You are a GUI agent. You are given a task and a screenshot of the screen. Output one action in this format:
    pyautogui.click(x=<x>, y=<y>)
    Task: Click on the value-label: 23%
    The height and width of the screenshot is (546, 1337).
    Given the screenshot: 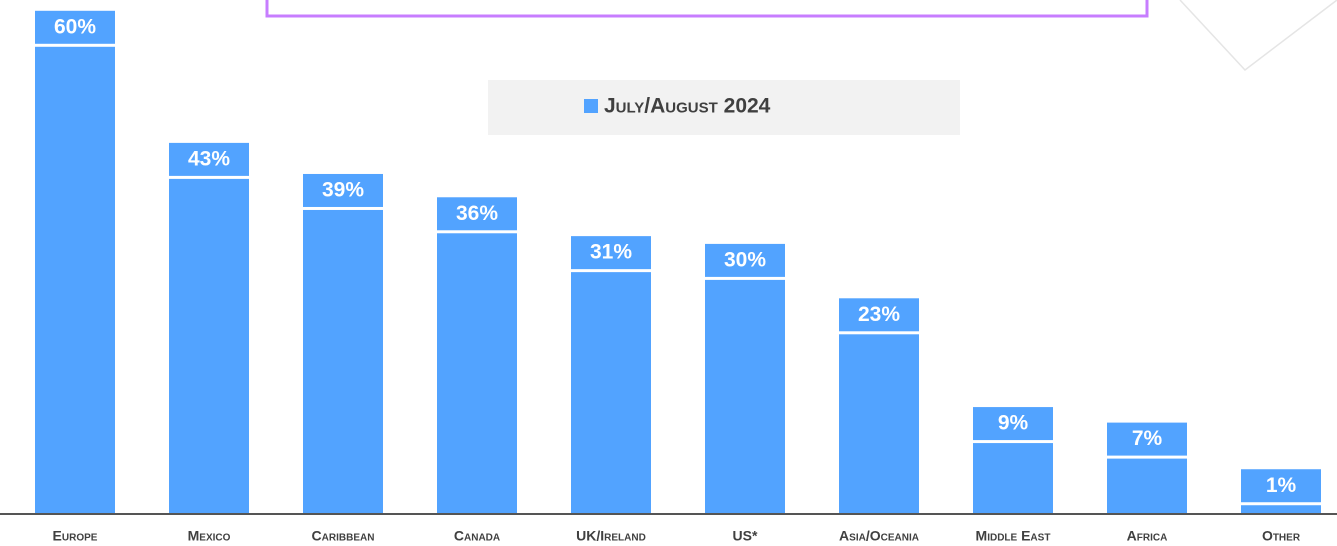 What is the action you would take?
    pyautogui.click(x=879, y=314)
    